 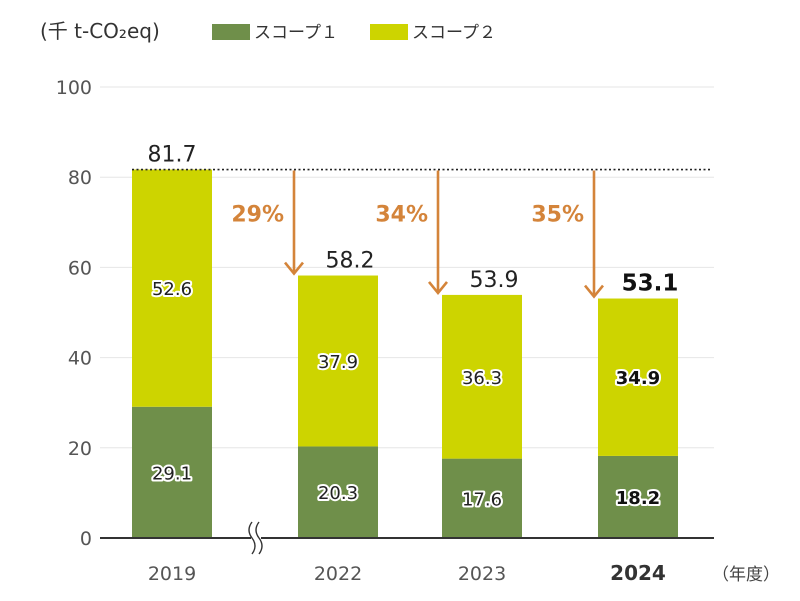 What do you see at coordinates (172, 155) in the screenshot?
I see `total-label-2019: 81.7` at bounding box center [172, 155].